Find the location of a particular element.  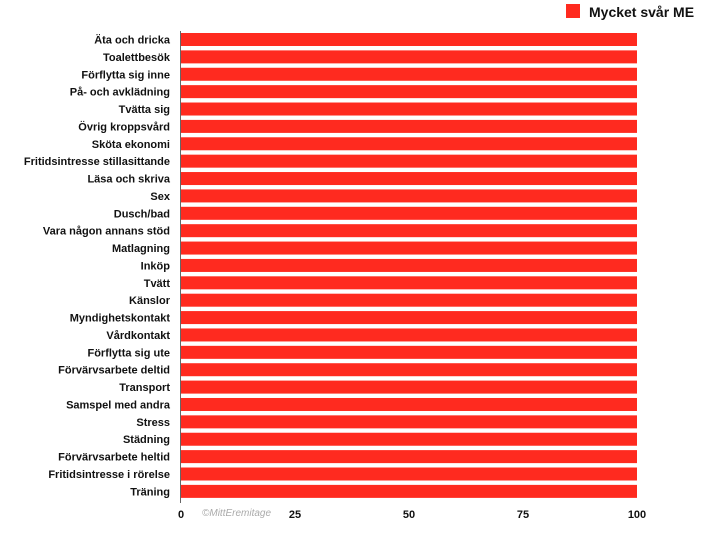

legend-label: Mycket svår ME is located at coordinates (641, 12).